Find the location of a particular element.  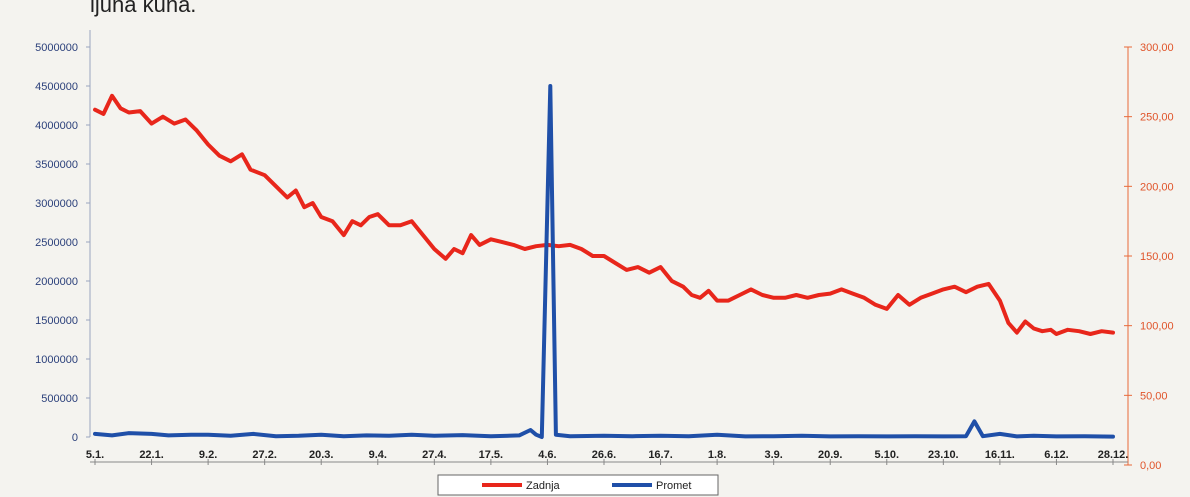

x-axis-tick-label: 22.1. is located at coordinates (151, 455).